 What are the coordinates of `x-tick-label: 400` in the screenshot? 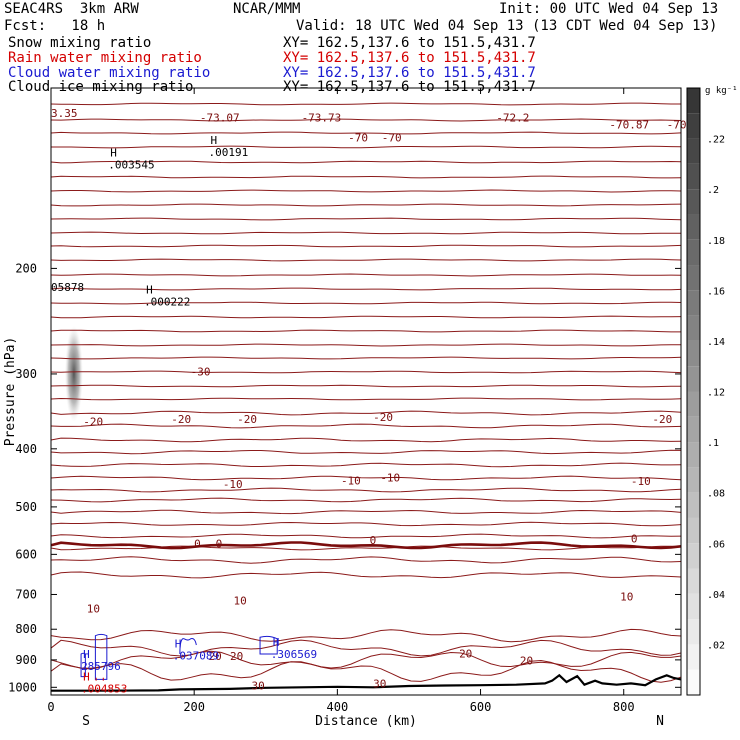 It's located at (338, 707).